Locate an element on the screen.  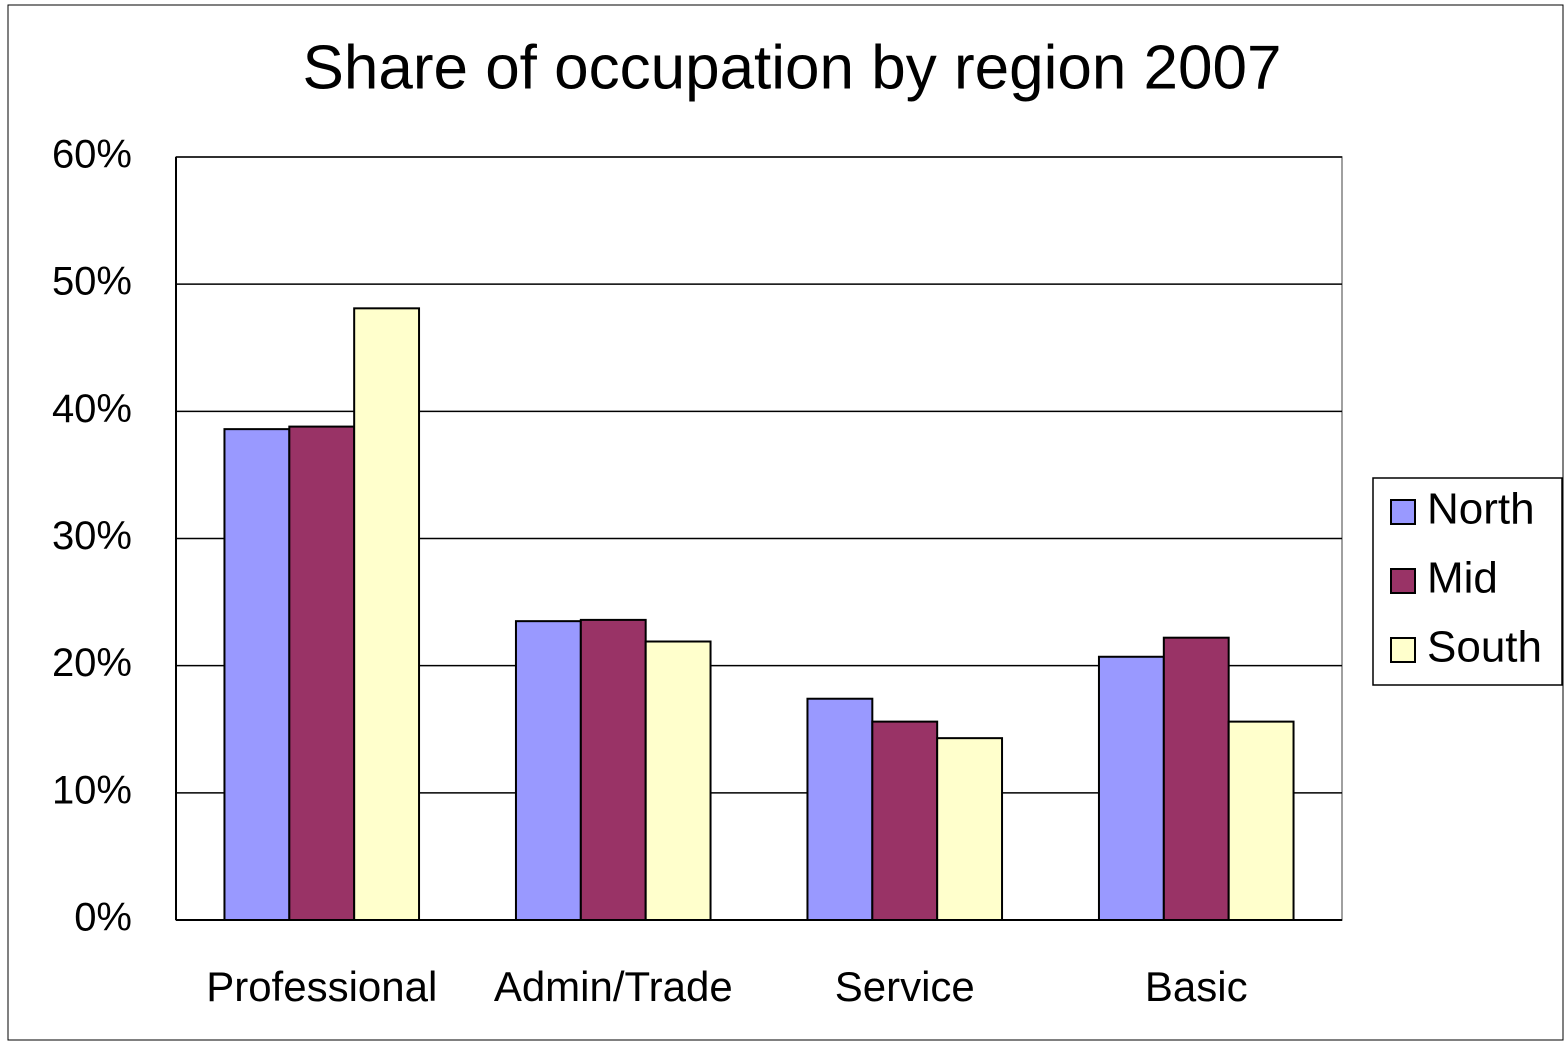
y-tick-label: 30% is located at coordinates (92, 536).